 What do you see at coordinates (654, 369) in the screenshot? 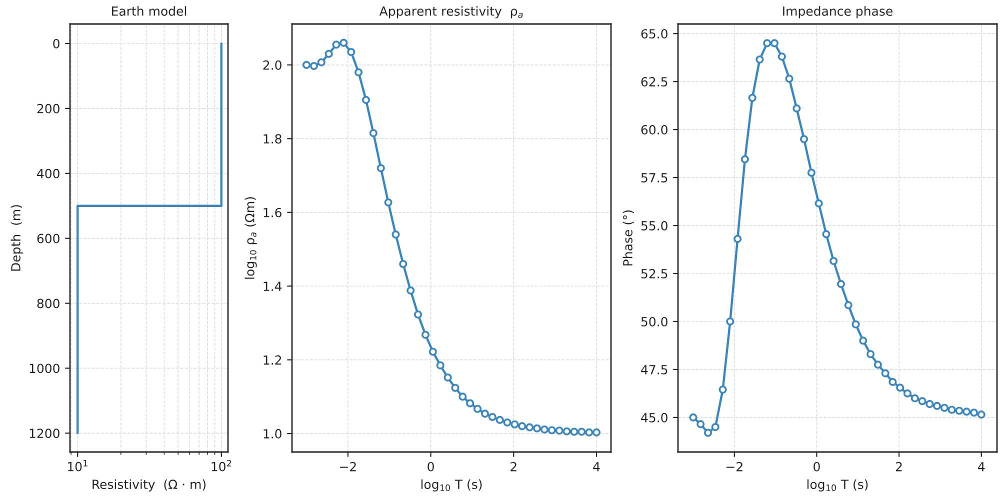
I see `y-tick-label: 47.5` at bounding box center [654, 369].